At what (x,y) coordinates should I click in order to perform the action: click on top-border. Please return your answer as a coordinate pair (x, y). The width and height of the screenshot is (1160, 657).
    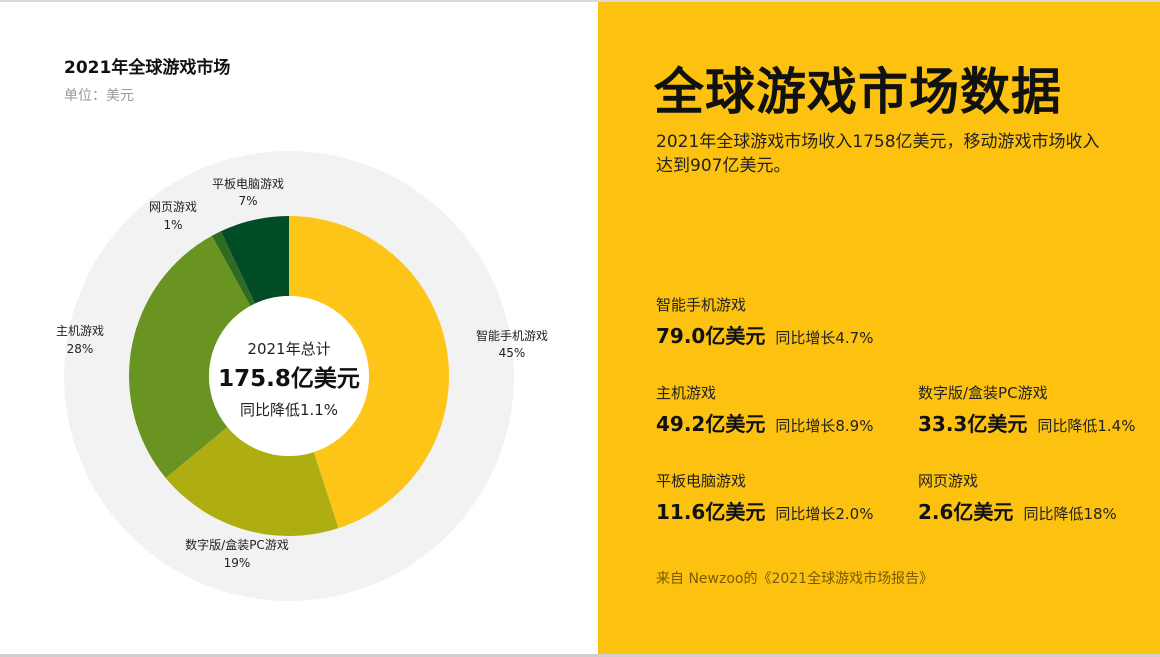
    Looking at the image, I should click on (580, 1).